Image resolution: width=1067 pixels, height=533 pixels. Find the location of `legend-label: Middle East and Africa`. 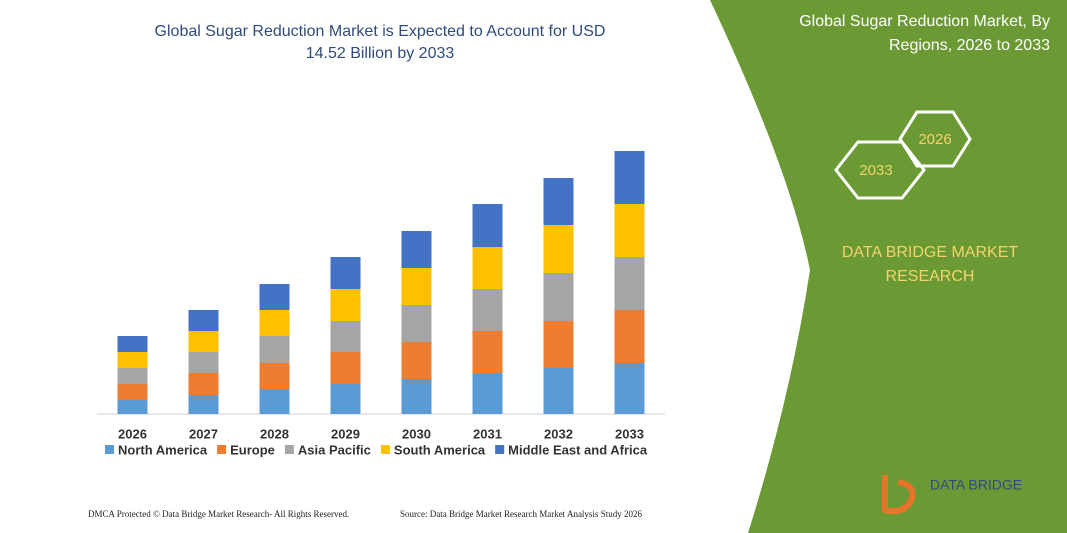

legend-label: Middle East and Africa is located at coordinates (578, 449).